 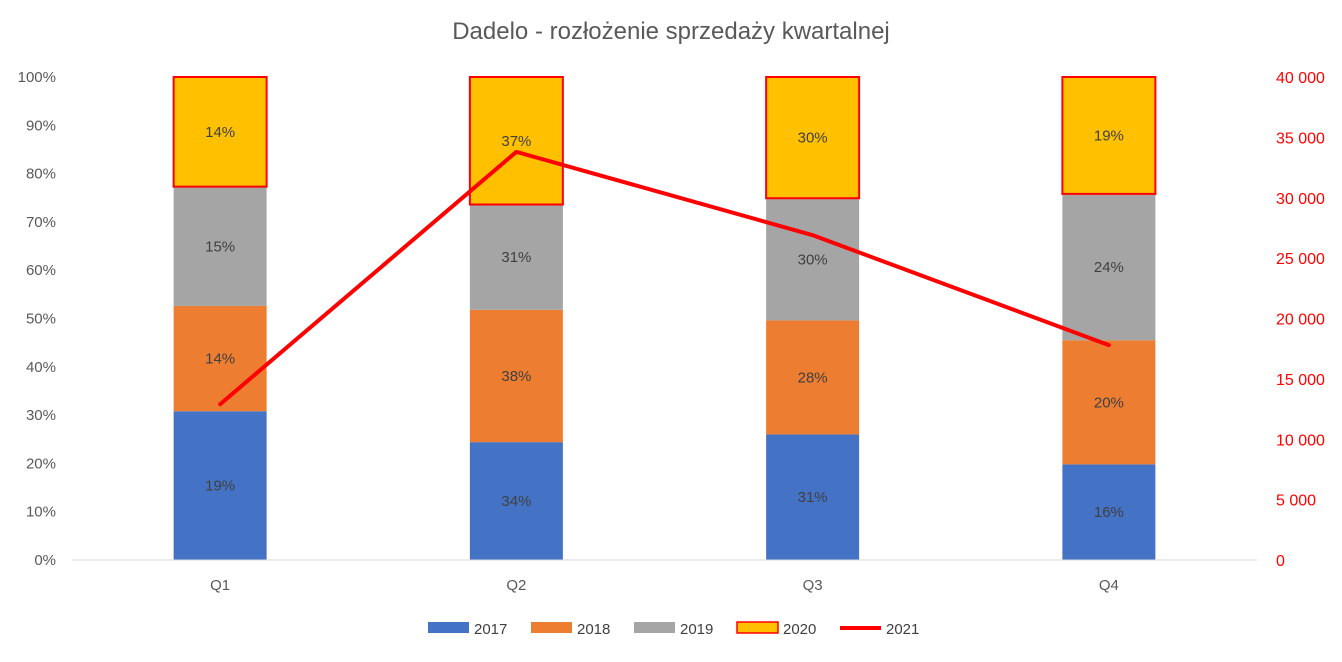 What do you see at coordinates (41, 415) in the screenshot?
I see `y-tick-label-left: 30%` at bounding box center [41, 415].